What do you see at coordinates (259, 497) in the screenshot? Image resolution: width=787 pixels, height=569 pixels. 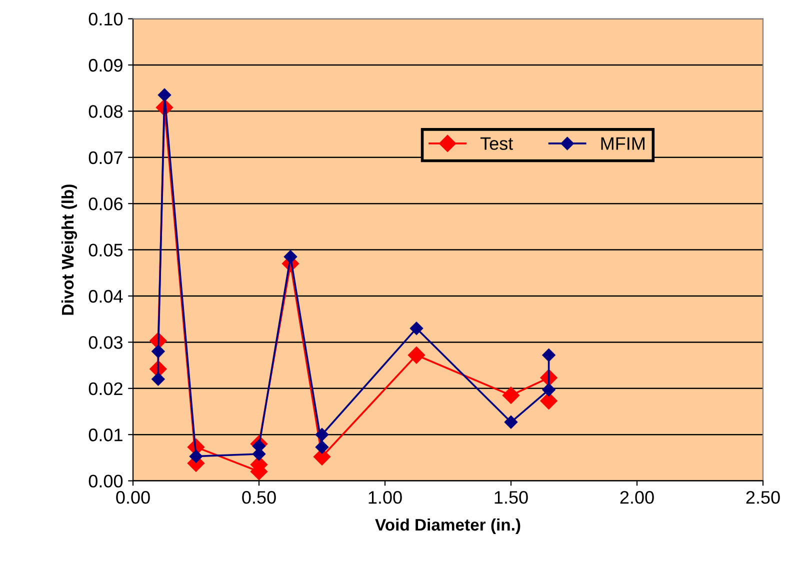 I see `x-tick-label: 0.50` at bounding box center [259, 497].